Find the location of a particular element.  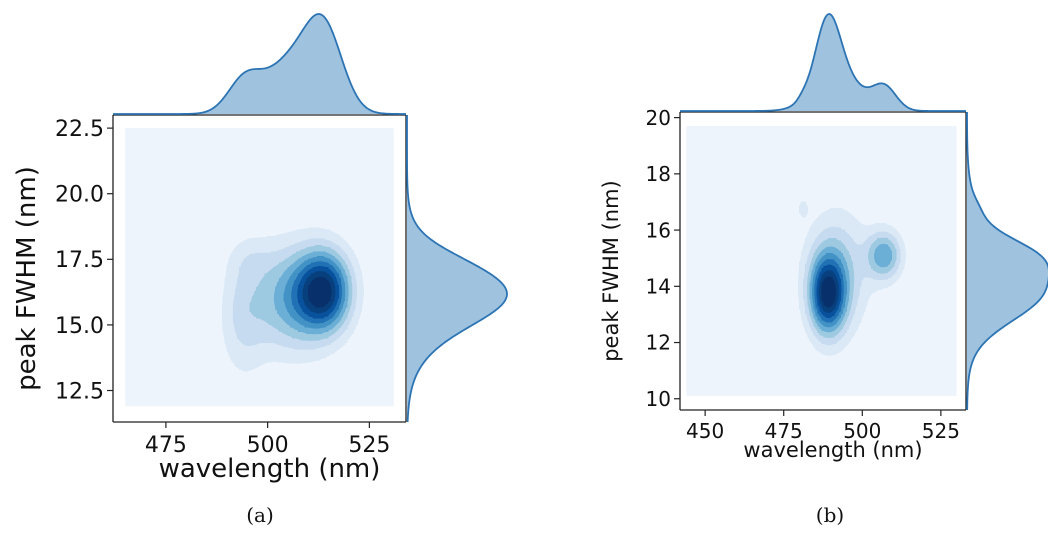

panel-caption: (b) is located at coordinates (830, 515).